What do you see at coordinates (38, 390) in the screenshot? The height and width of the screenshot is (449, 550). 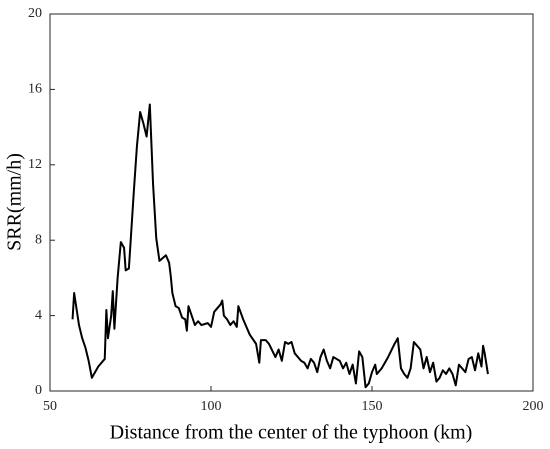 I see `y-tick-label: 0` at bounding box center [38, 390].